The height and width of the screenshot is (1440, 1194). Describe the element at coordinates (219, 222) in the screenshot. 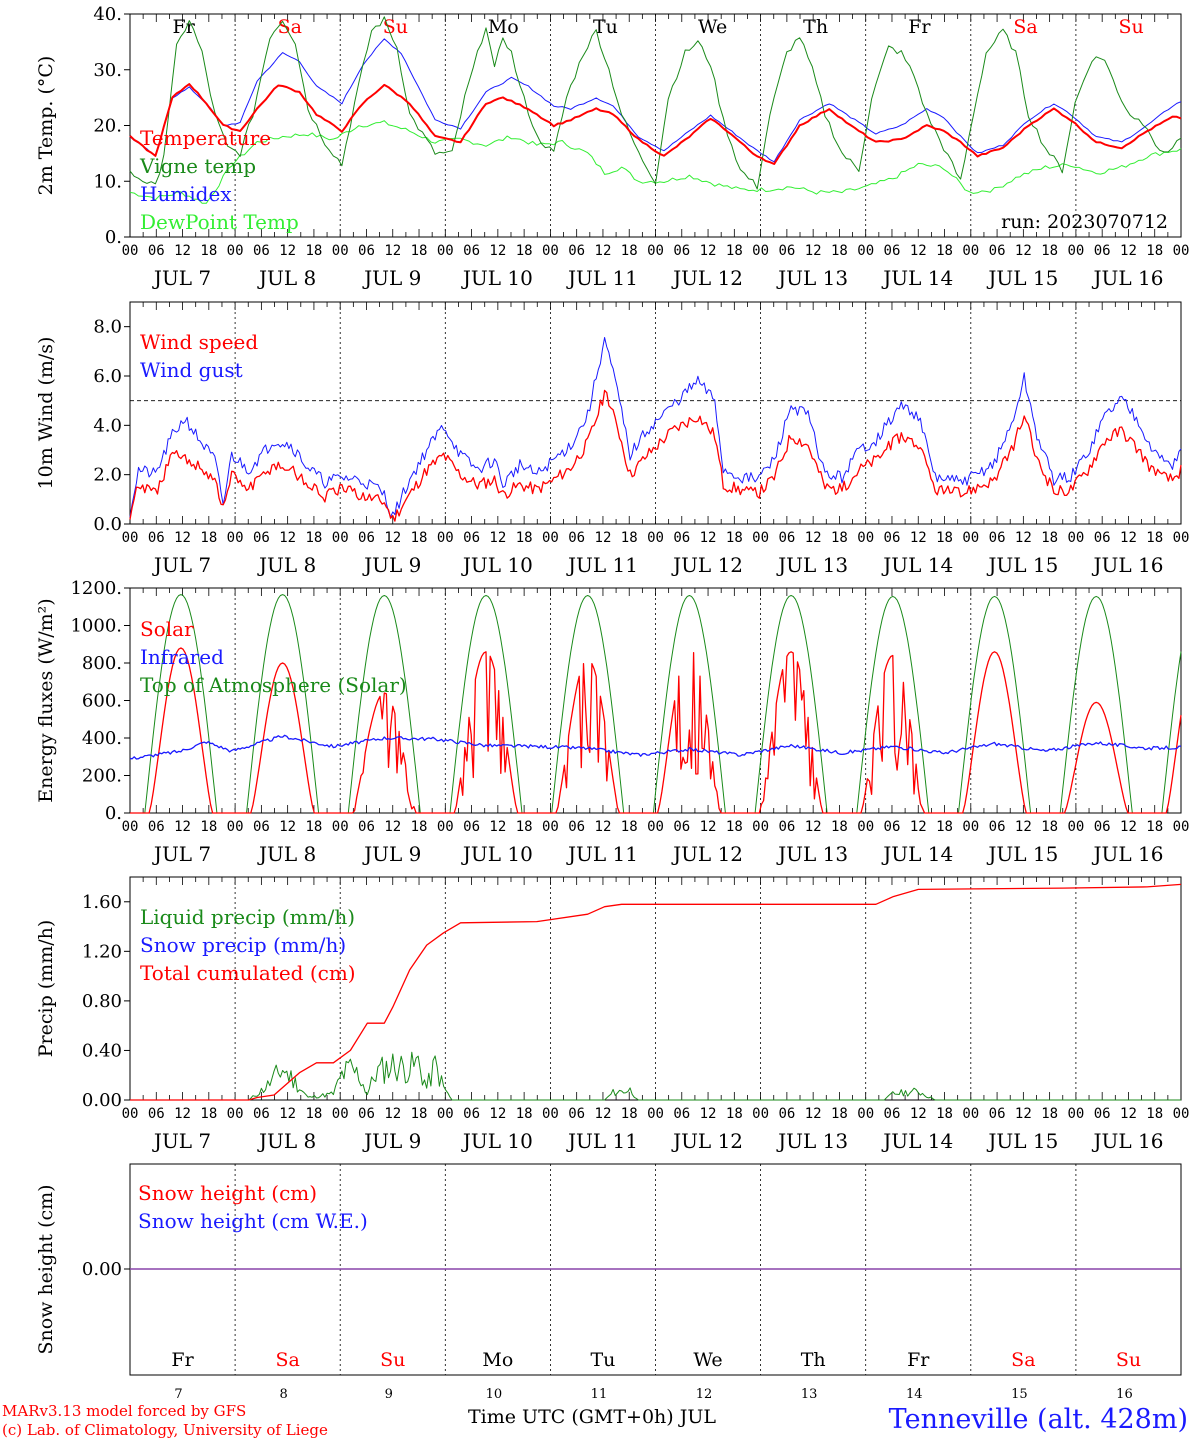

I see `legend-entry: DewPoint Temp` at that location.